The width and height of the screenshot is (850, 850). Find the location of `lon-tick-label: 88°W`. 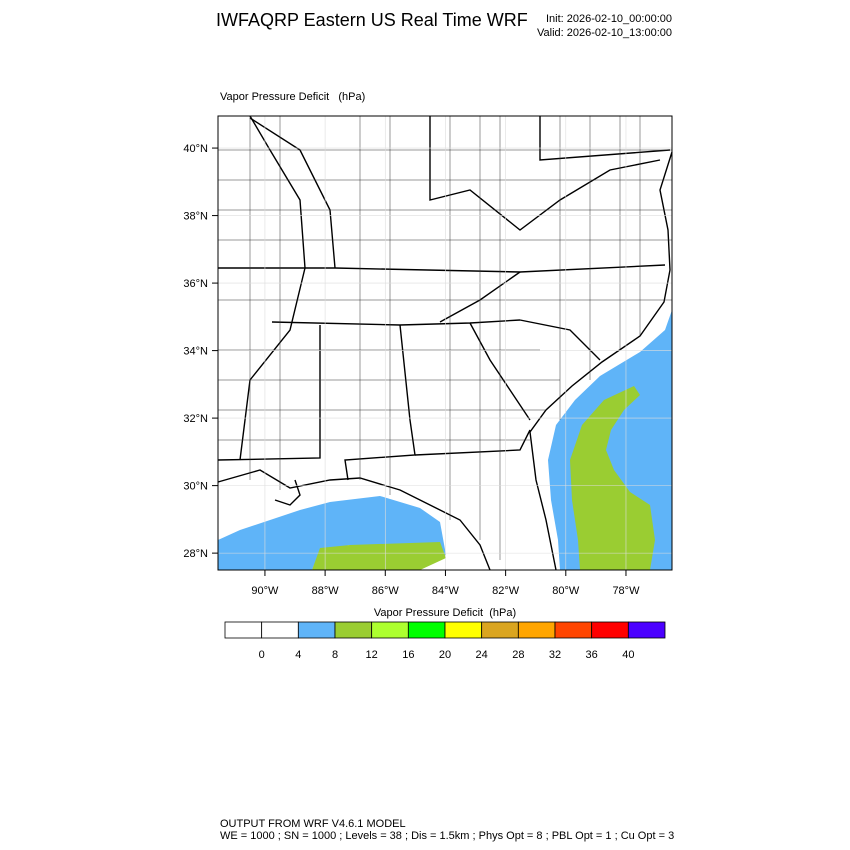

lon-tick-label: 88°W is located at coordinates (326, 591).